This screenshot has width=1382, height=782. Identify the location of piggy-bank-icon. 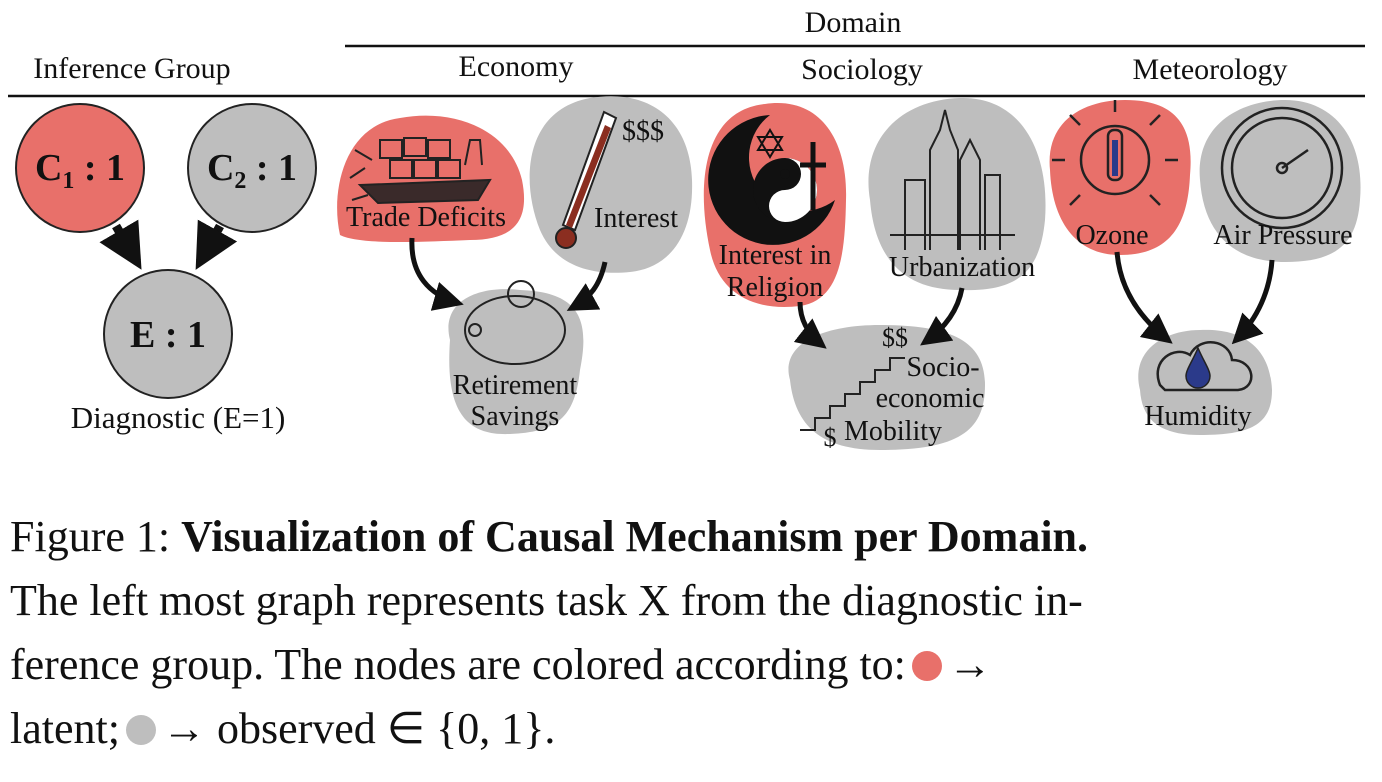
(515, 322).